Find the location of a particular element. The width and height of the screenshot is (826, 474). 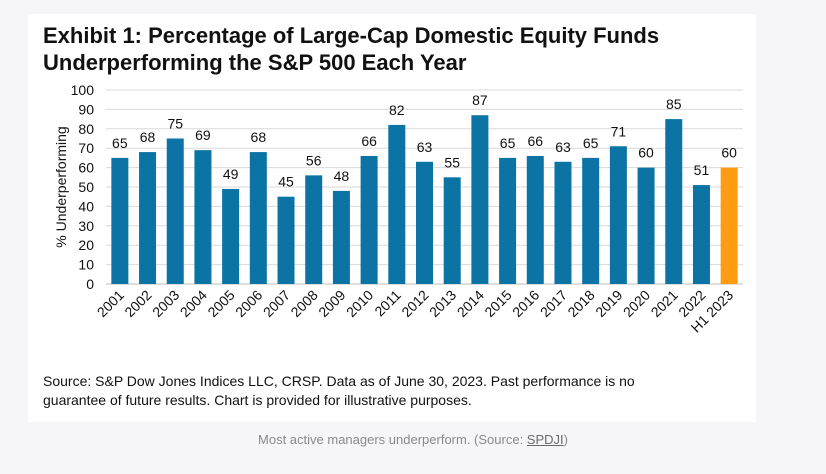

x-tick-label: 2014 is located at coordinates (470, 303).